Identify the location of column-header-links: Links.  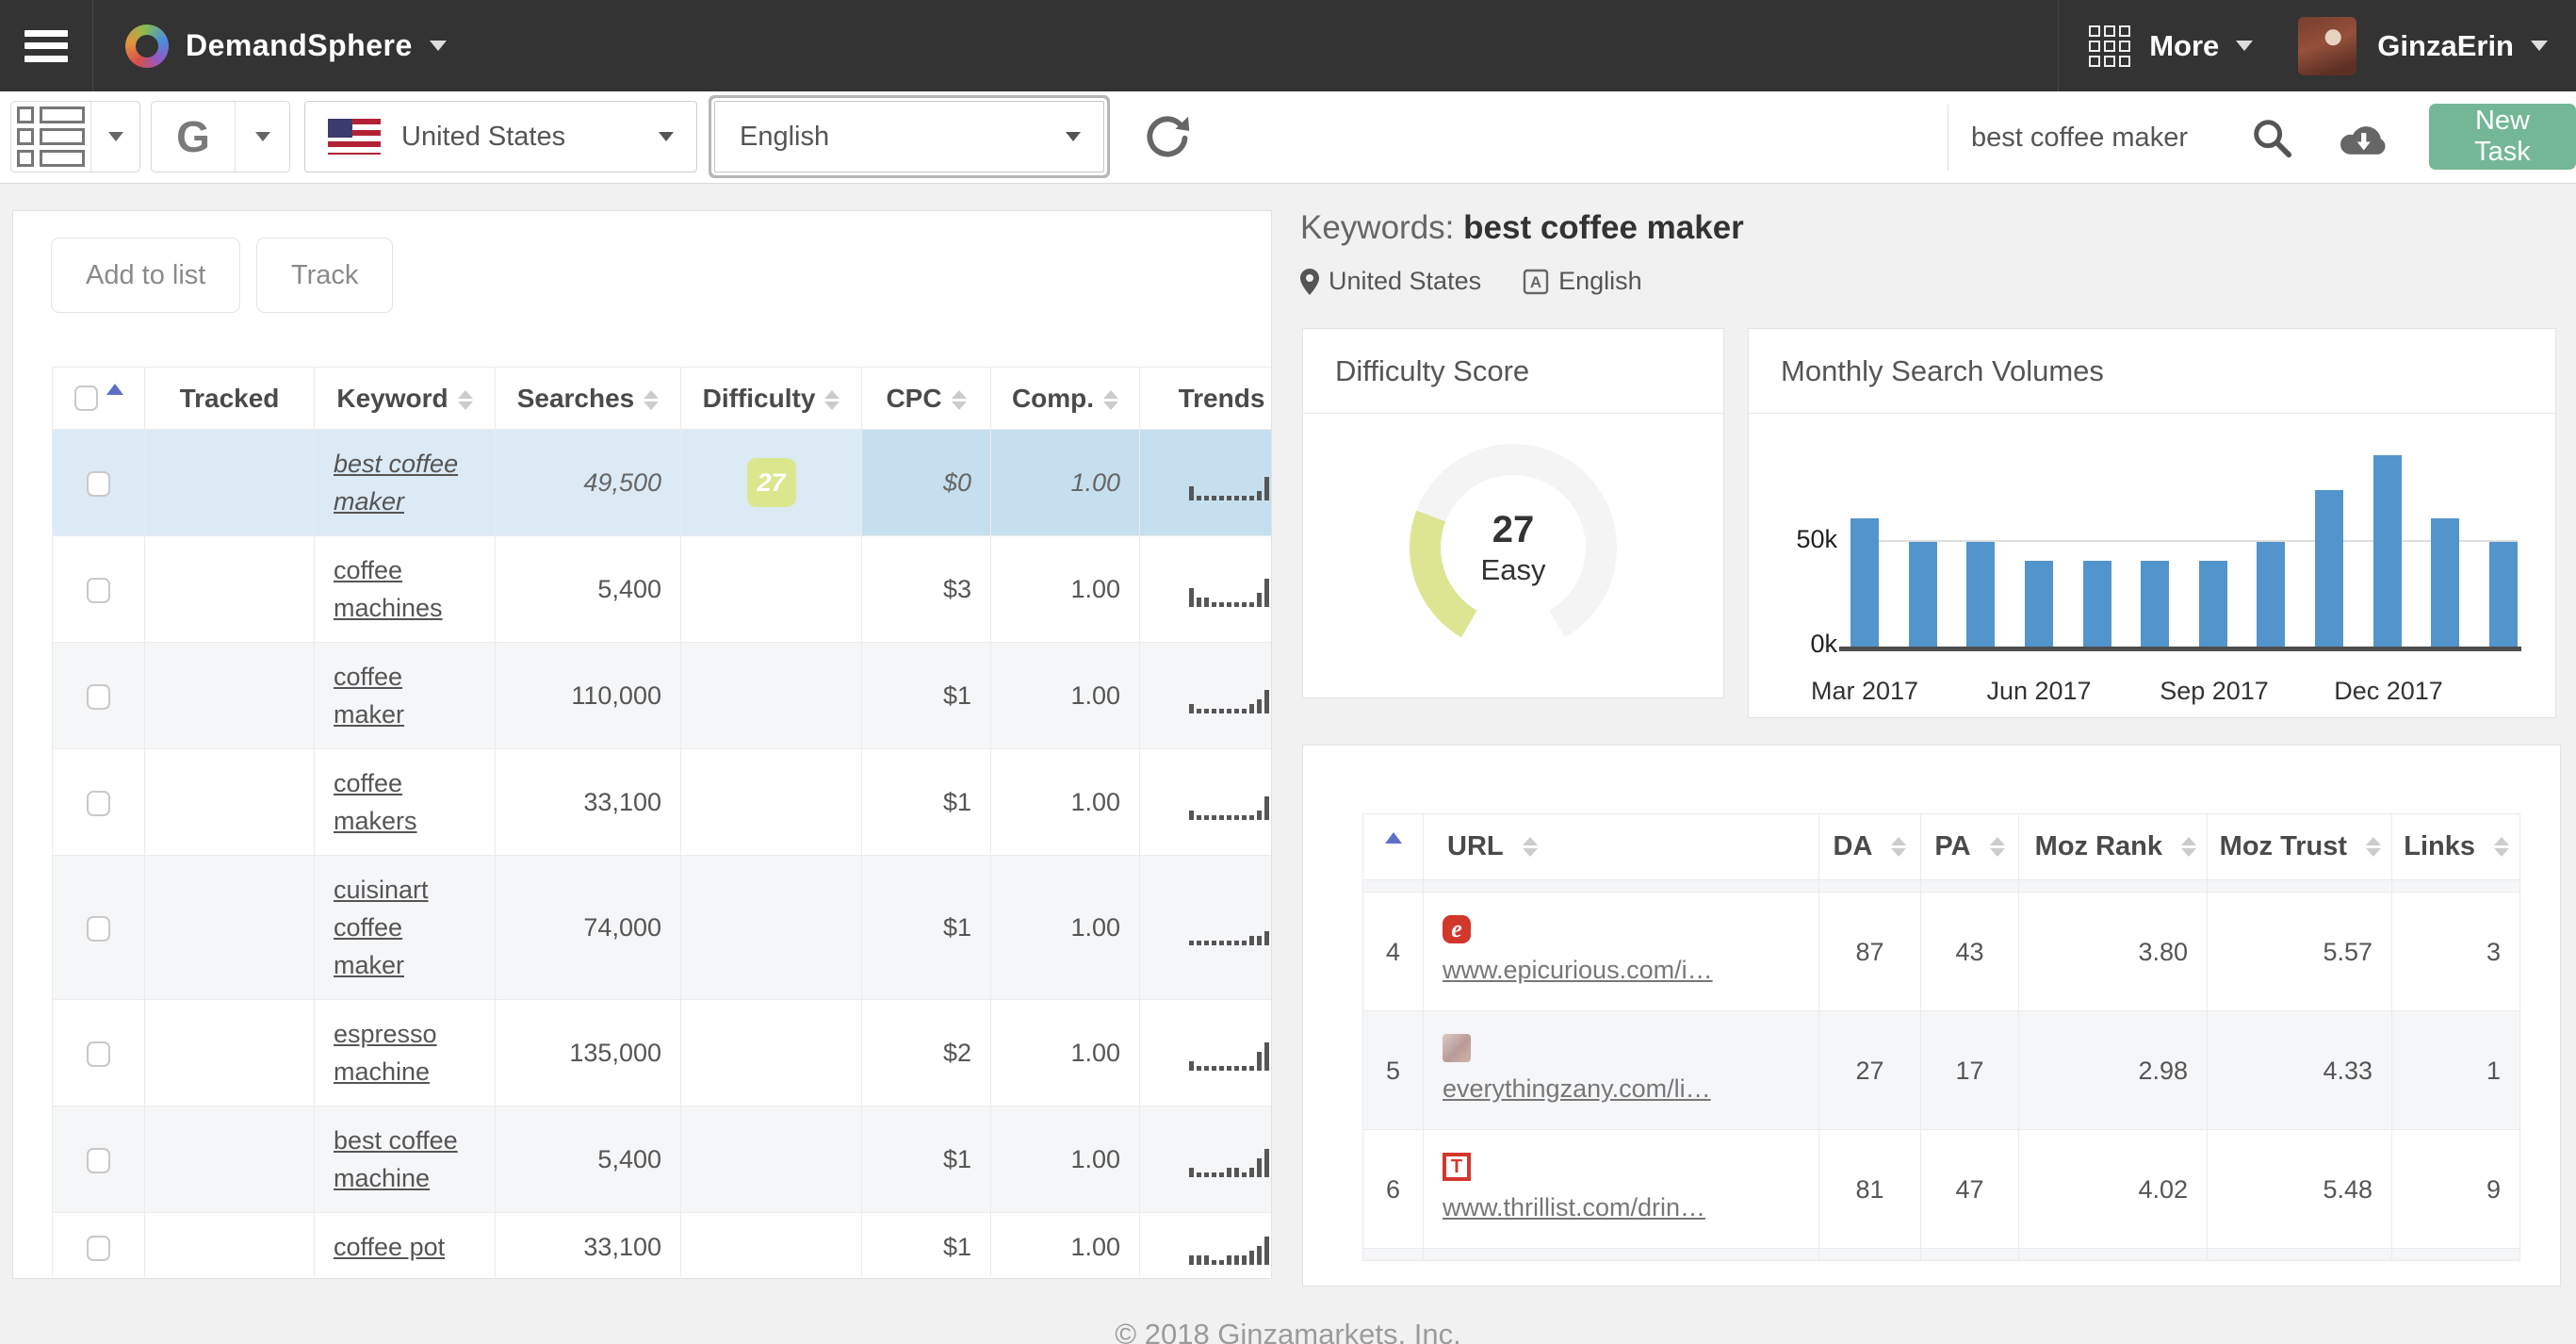
(2455, 846).